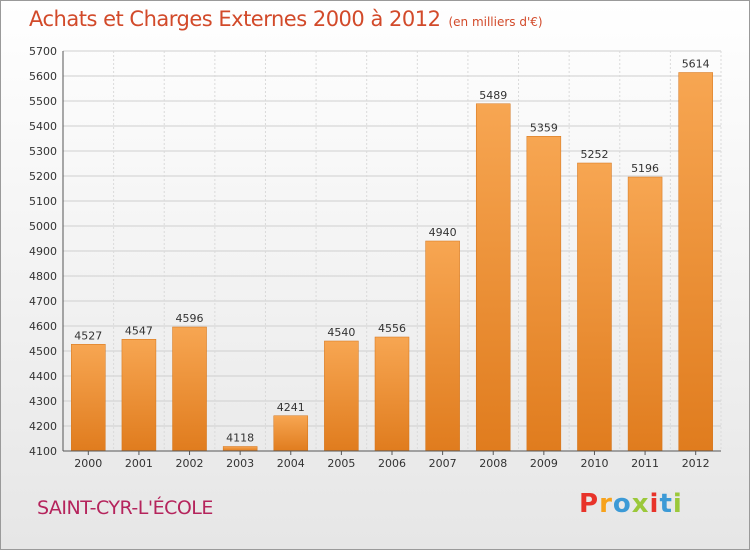  Describe the element at coordinates (240, 463) in the screenshot. I see `x-tick-label: 2003` at that location.